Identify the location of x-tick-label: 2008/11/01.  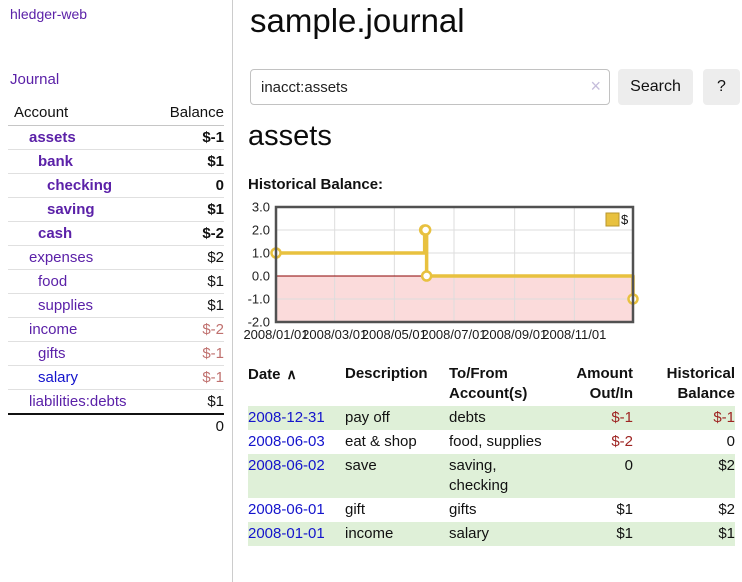
(574, 334).